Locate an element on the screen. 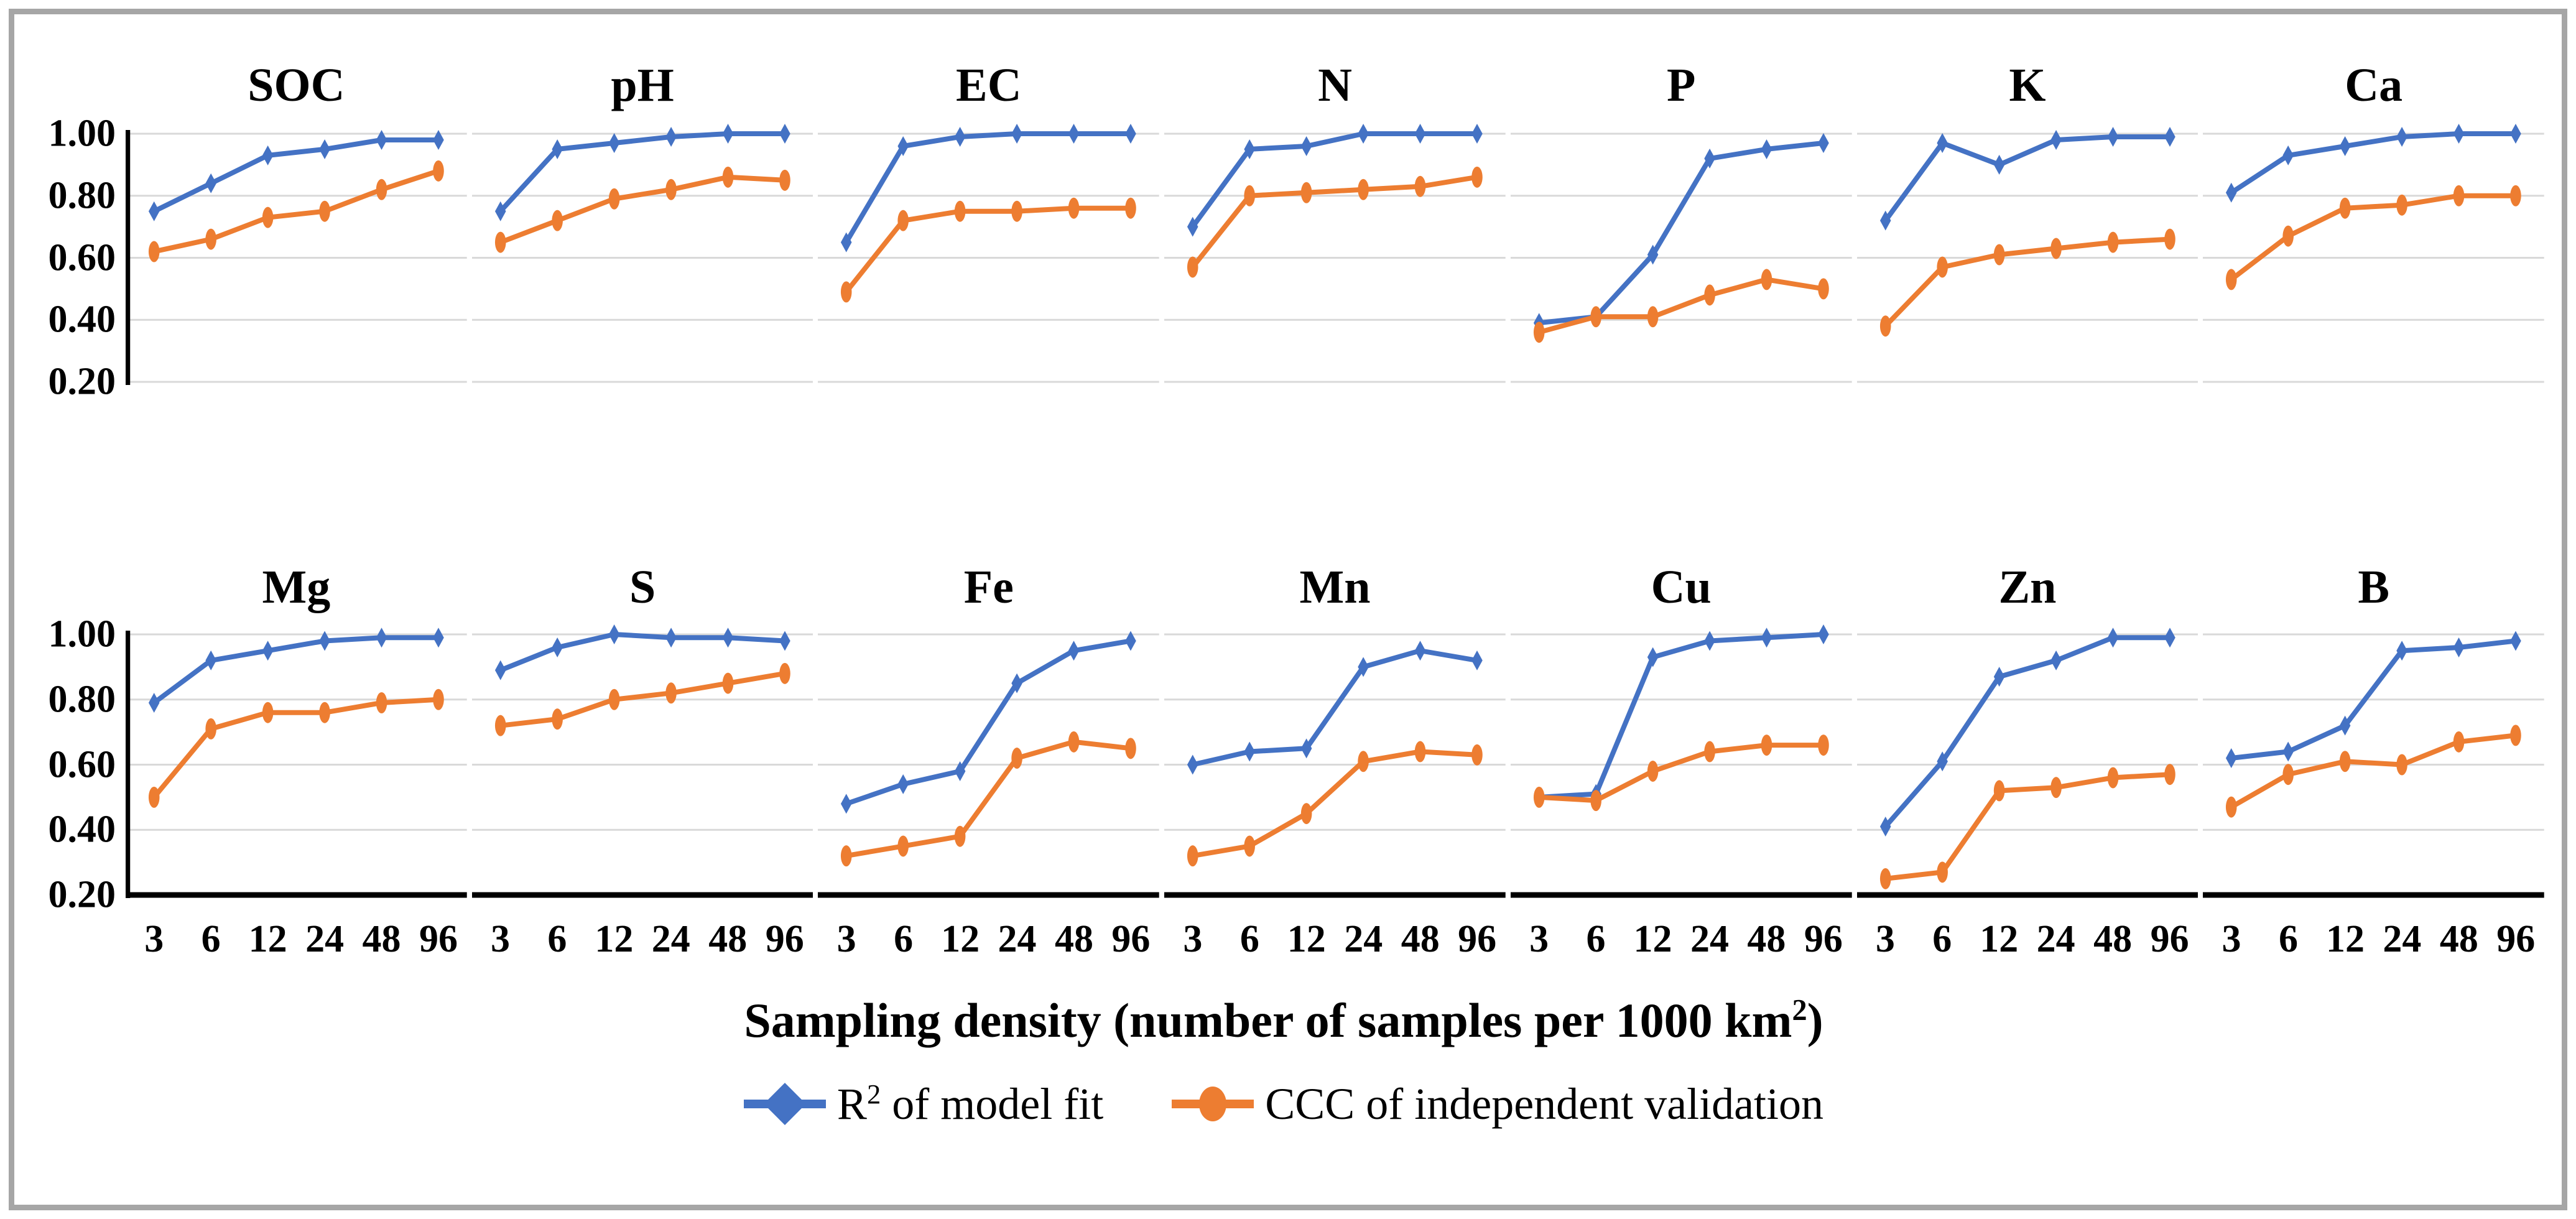 The height and width of the screenshot is (1219, 2576). y-axis-labels: 1.00 0.80 0.60 0.40 0.20 is located at coordinates (75, 729).